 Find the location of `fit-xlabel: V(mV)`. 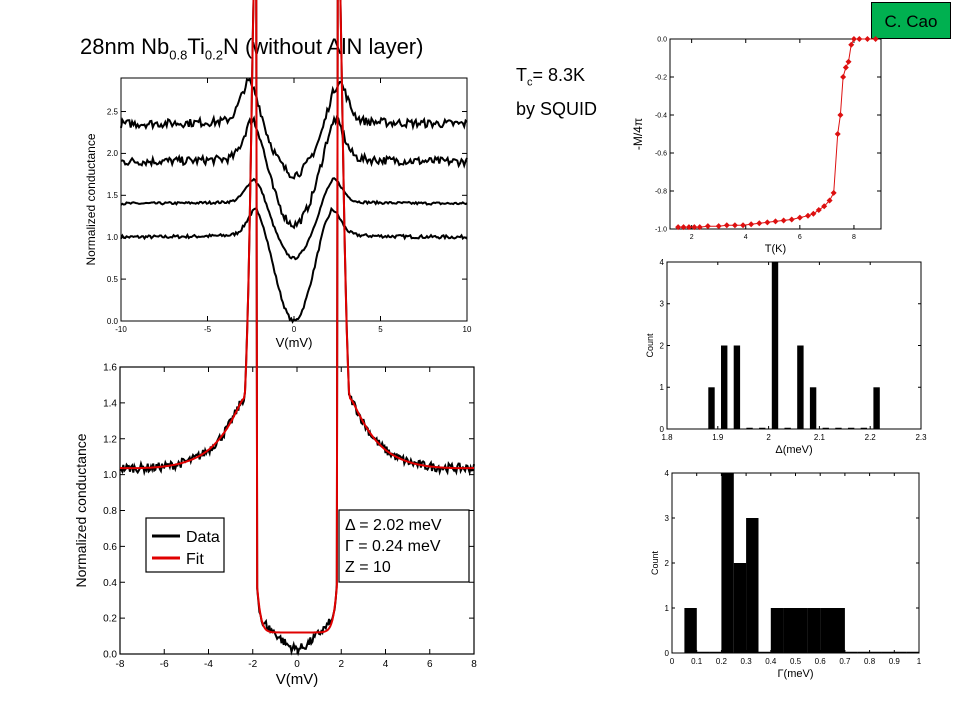

fit-xlabel: V(mV) is located at coordinates (297, 679).